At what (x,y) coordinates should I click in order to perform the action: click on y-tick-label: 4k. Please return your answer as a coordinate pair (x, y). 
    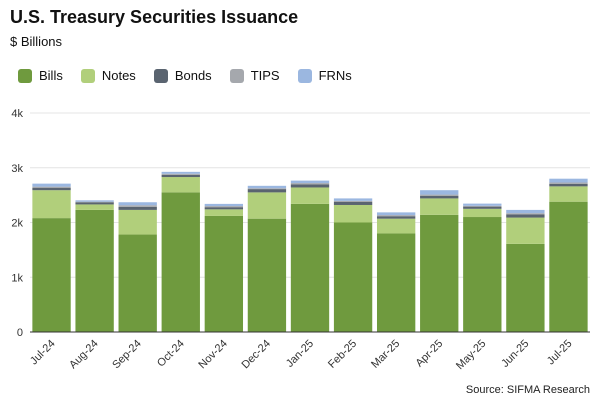
    Looking at the image, I should click on (17, 114).